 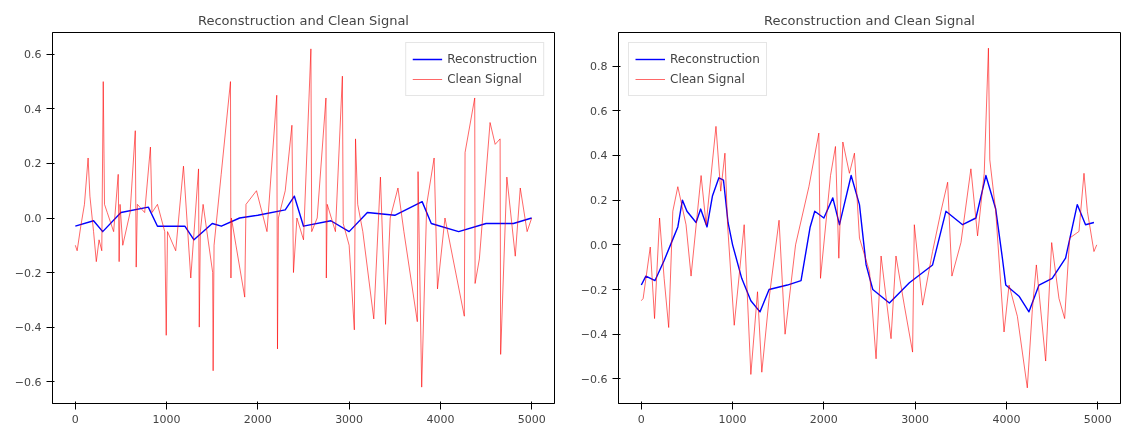 I want to click on y-tick-label: 0.8, so click(x=599, y=67).